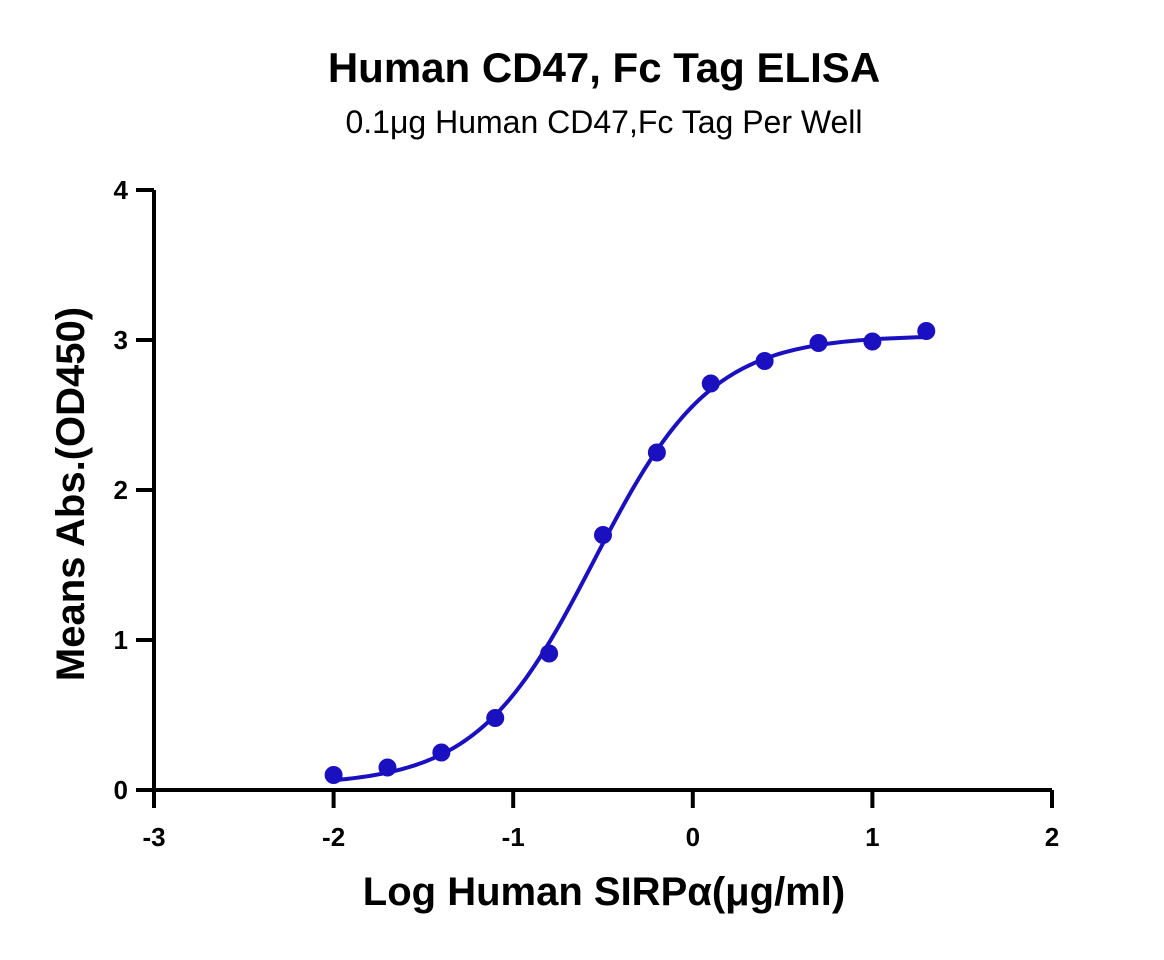  Describe the element at coordinates (121, 490) in the screenshot. I see `y-tick-label: 2` at that location.